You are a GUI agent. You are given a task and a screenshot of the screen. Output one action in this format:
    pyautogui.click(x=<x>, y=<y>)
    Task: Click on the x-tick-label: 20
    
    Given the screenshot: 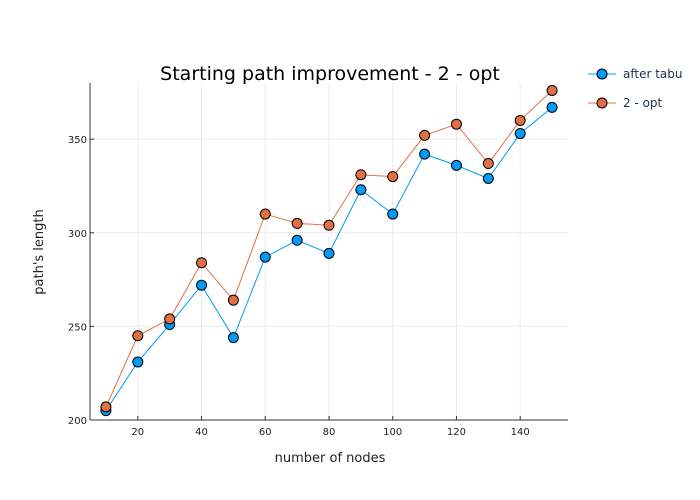 What is the action you would take?
    pyautogui.click(x=137, y=432)
    